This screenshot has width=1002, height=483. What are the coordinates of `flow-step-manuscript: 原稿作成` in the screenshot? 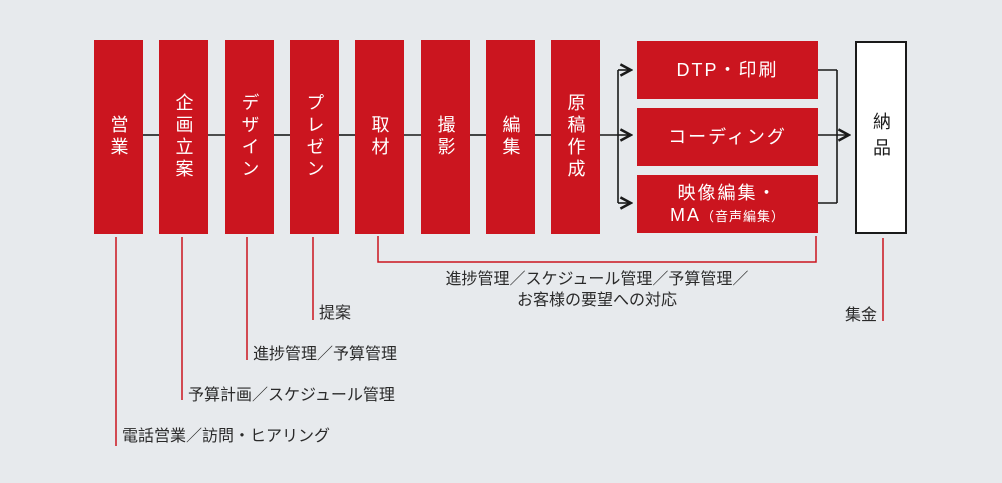 It's located at (575, 137).